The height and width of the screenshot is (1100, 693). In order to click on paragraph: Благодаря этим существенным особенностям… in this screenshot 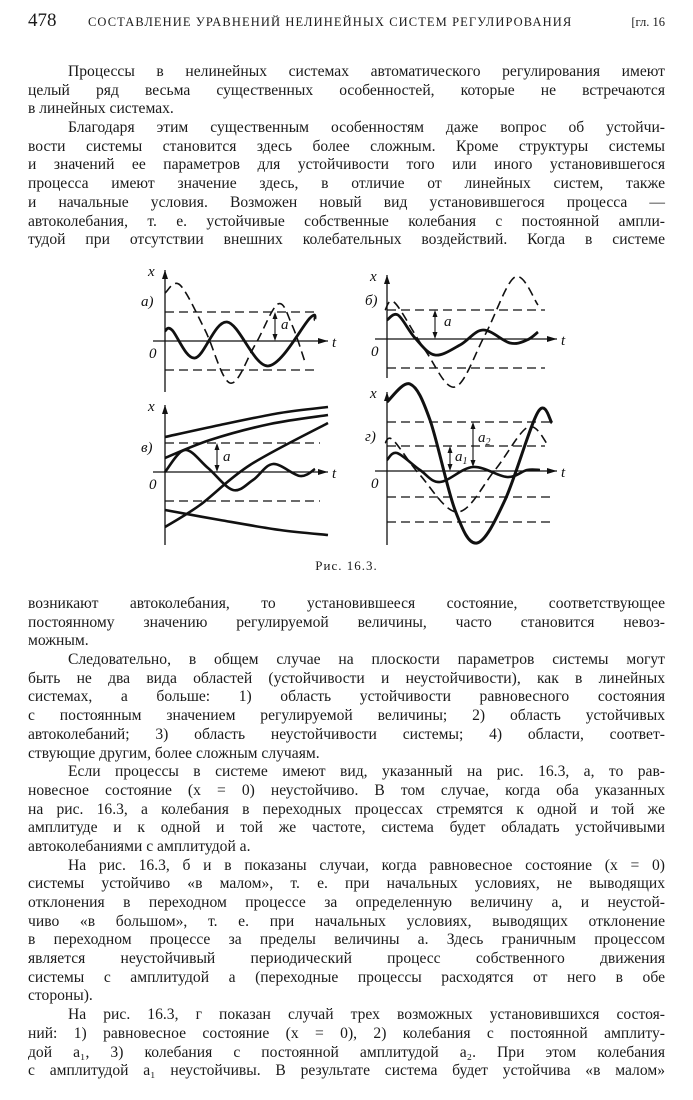, I will do `click(346, 184)`.